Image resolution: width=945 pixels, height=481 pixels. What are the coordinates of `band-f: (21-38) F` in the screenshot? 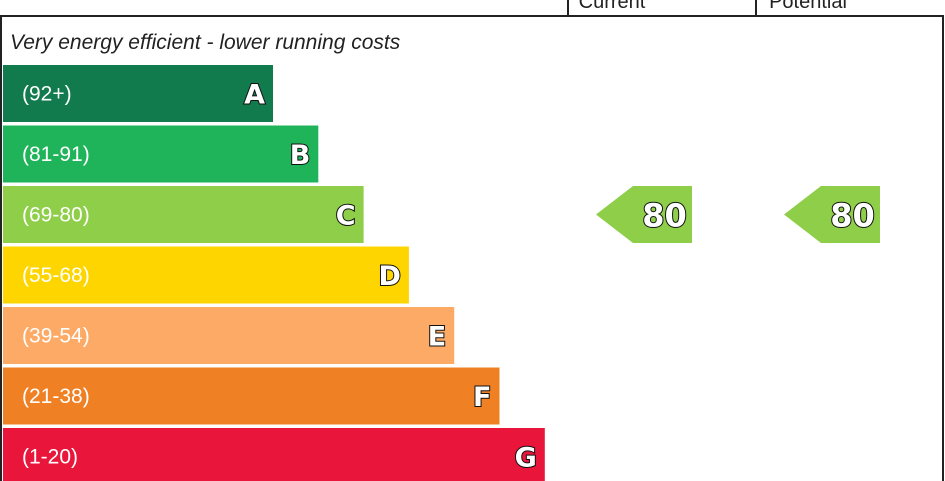 It's located at (251, 396).